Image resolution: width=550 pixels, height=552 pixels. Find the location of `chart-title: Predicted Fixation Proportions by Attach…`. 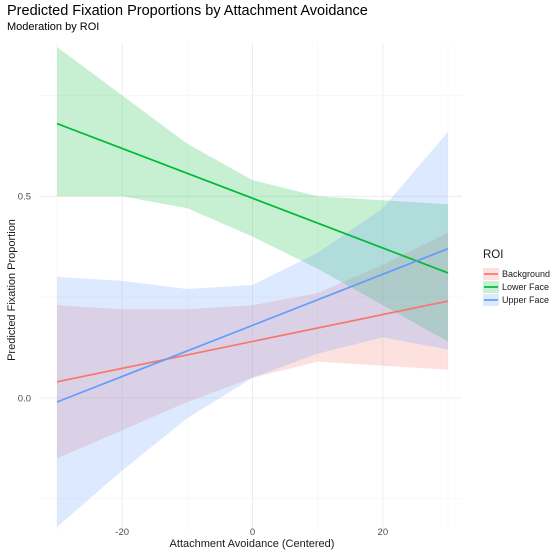

chart-title: Predicted Fixation Proportions by Attach… is located at coordinates (187, 11).